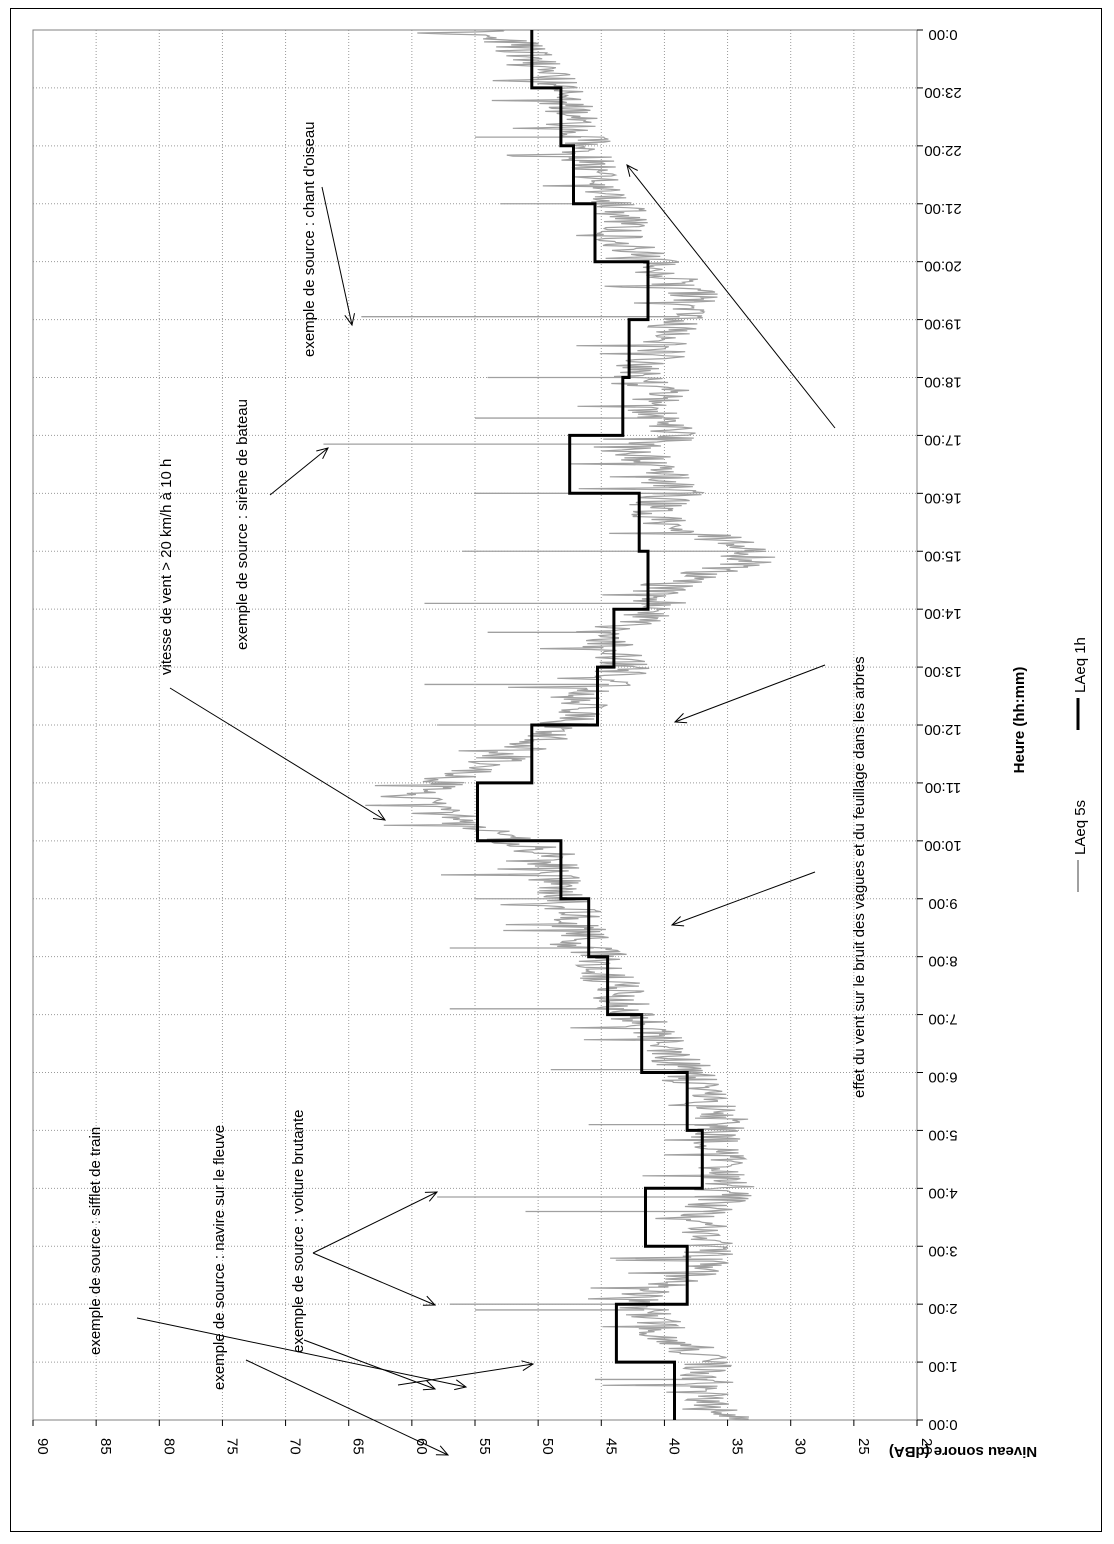 The height and width of the screenshot is (1544, 1114). Describe the element at coordinates (943, 150) in the screenshot. I see `x-tick-label: 22:00` at that location.